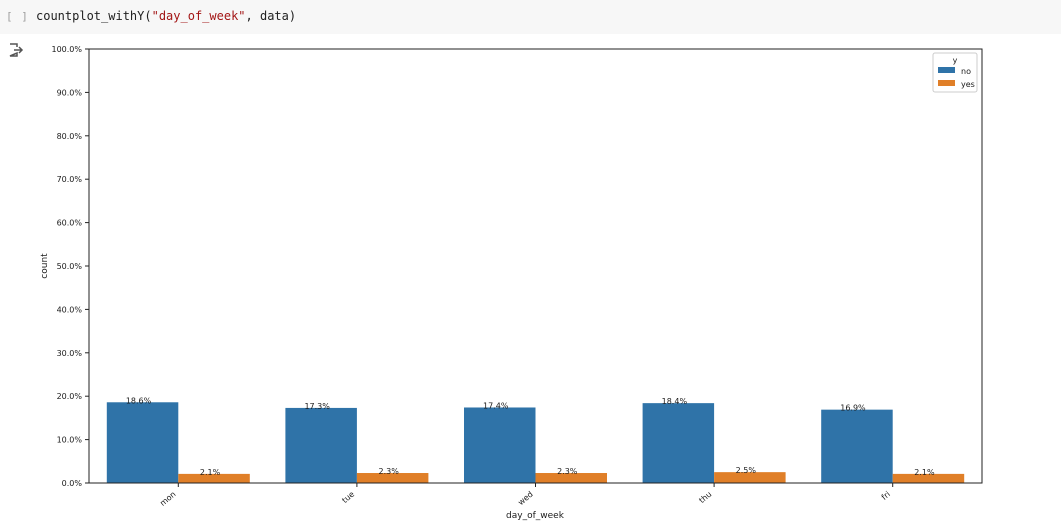 This screenshot has height=526, width=1061. I want to click on bar-label-no-mon: 18.6%, so click(139, 400).